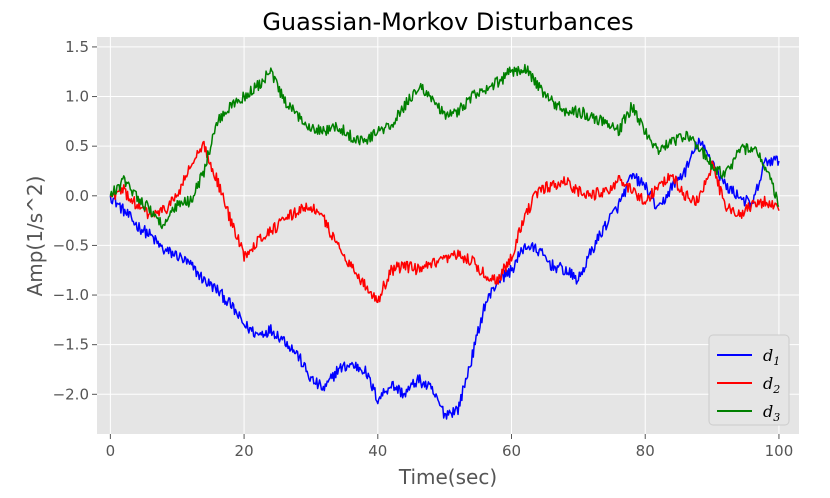 Image resolution: width=830 pixels, height=498 pixels. I want to click on x-tick-label: 60, so click(511, 451).